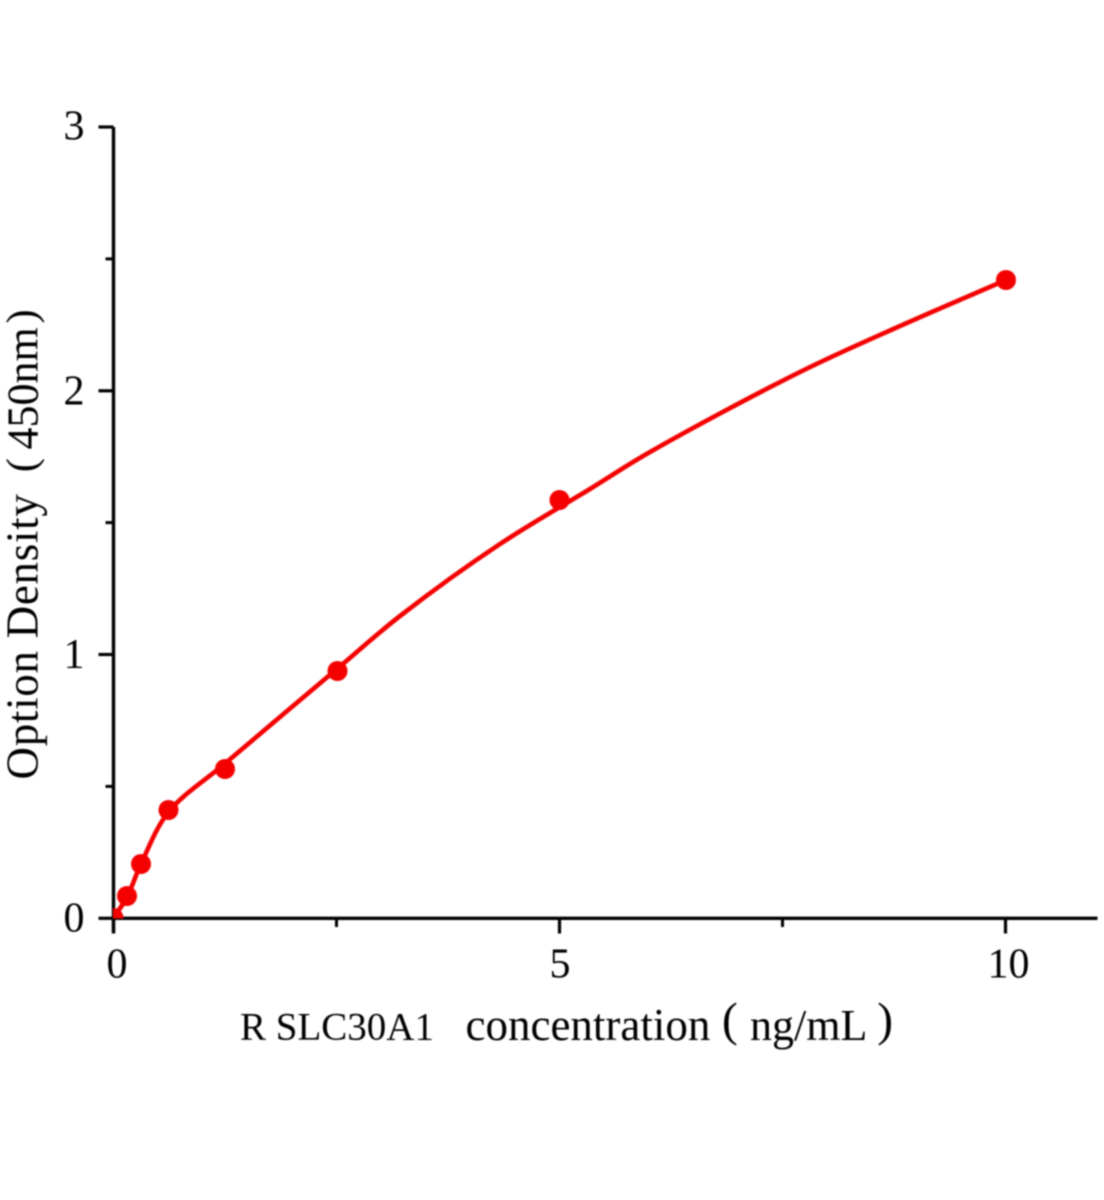 Image resolution: width=1104 pixels, height=1200 pixels. Describe the element at coordinates (588, 1025) in the screenshot. I see `svg-text: concentration` at that location.